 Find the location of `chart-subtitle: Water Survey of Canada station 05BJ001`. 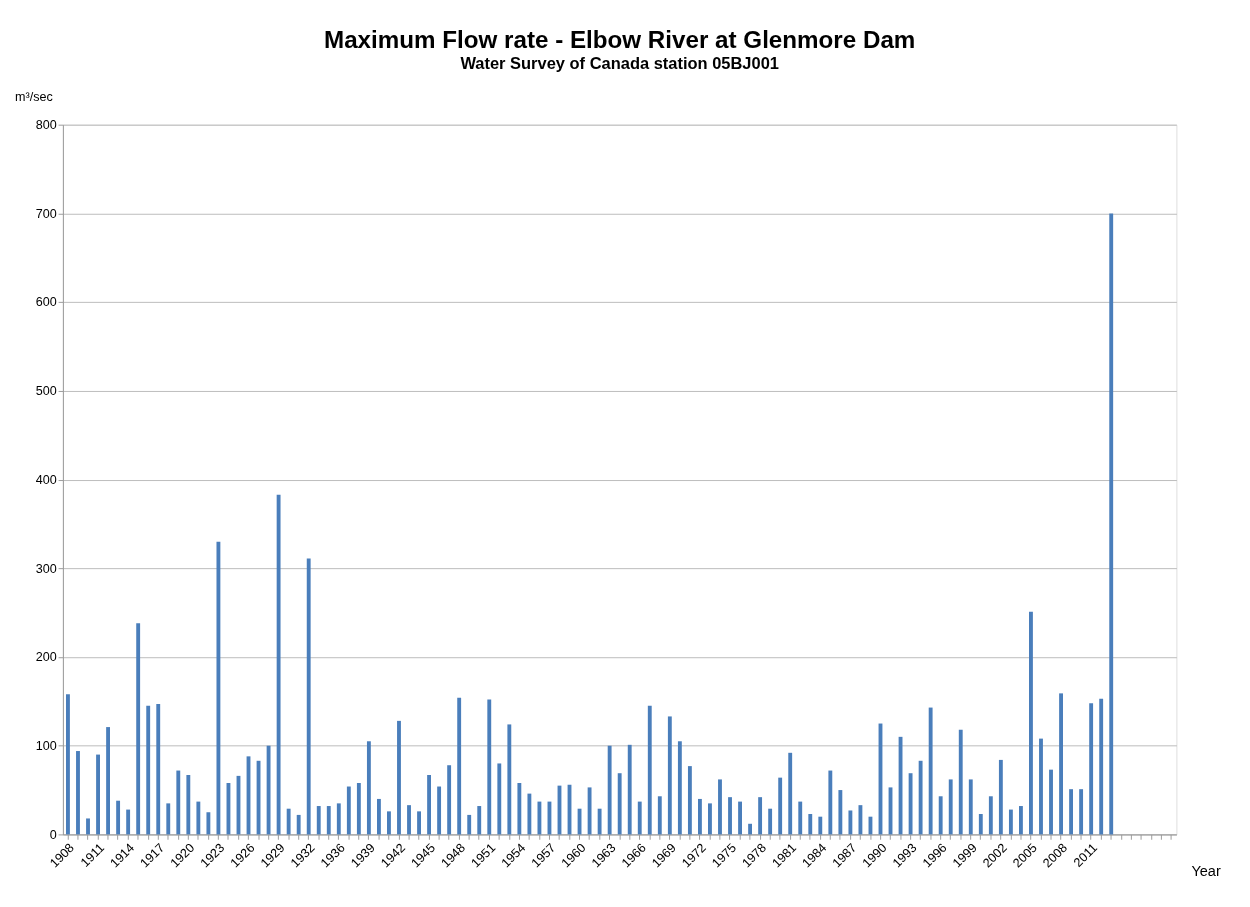

chart-subtitle: Water Survey of Canada station 05BJ001 is located at coordinates (619, 62).